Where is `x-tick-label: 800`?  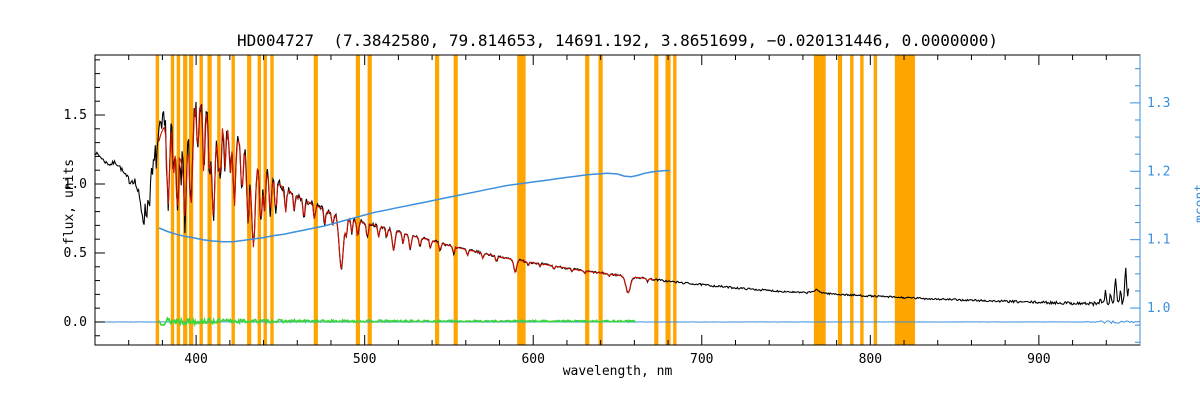
x-tick-label: 800 is located at coordinates (870, 359).